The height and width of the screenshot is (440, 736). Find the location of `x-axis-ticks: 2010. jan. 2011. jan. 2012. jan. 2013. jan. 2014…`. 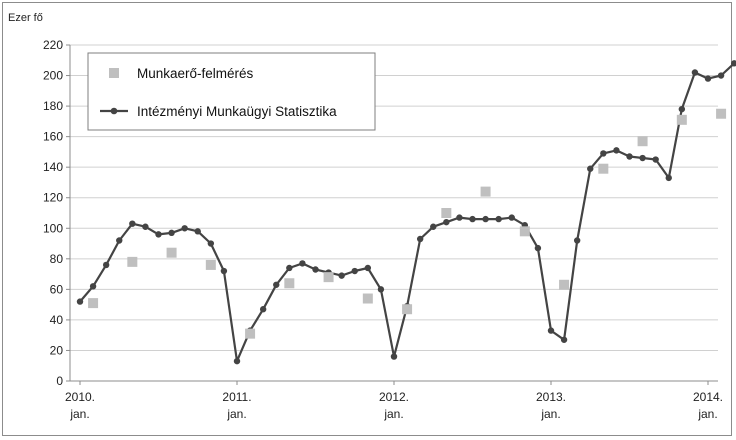

x-axis-ticks: 2010. jan. 2011. jan. 2012. jan. 2013. jan. 2014… is located at coordinates (394, 401).